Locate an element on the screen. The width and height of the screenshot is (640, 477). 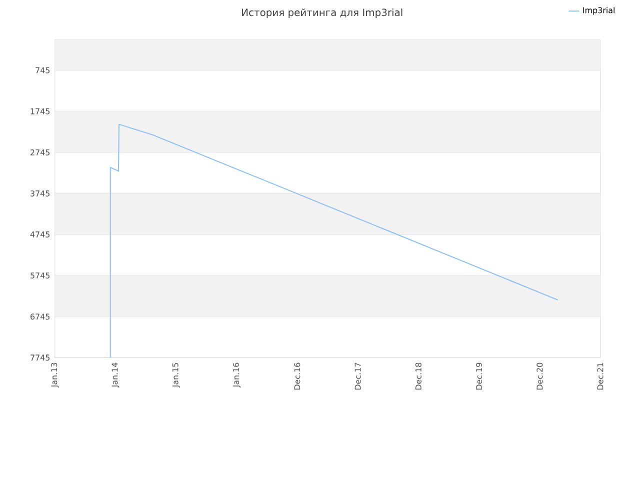
chart-title: История рейтинга для Imp3rial is located at coordinates (322, 13).